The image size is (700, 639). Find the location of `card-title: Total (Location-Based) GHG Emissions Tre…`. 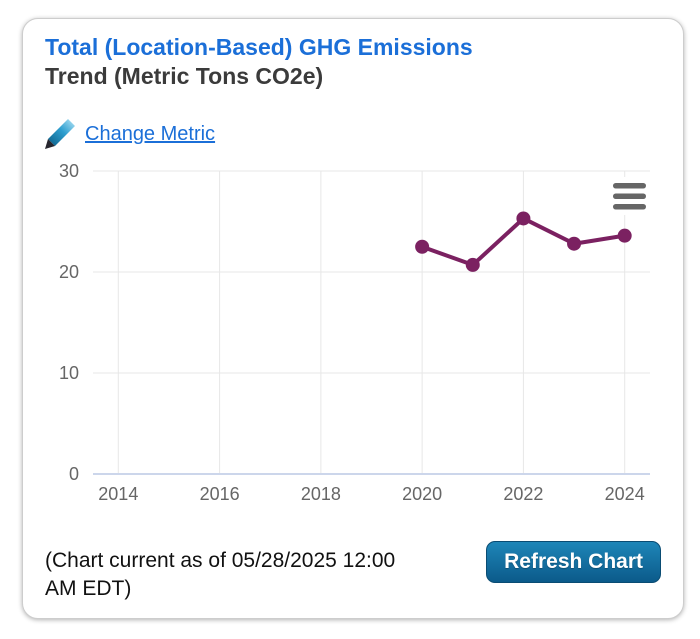

card-title: Total (Location-Based) GHG Emissions Tre… is located at coordinates (259, 62).